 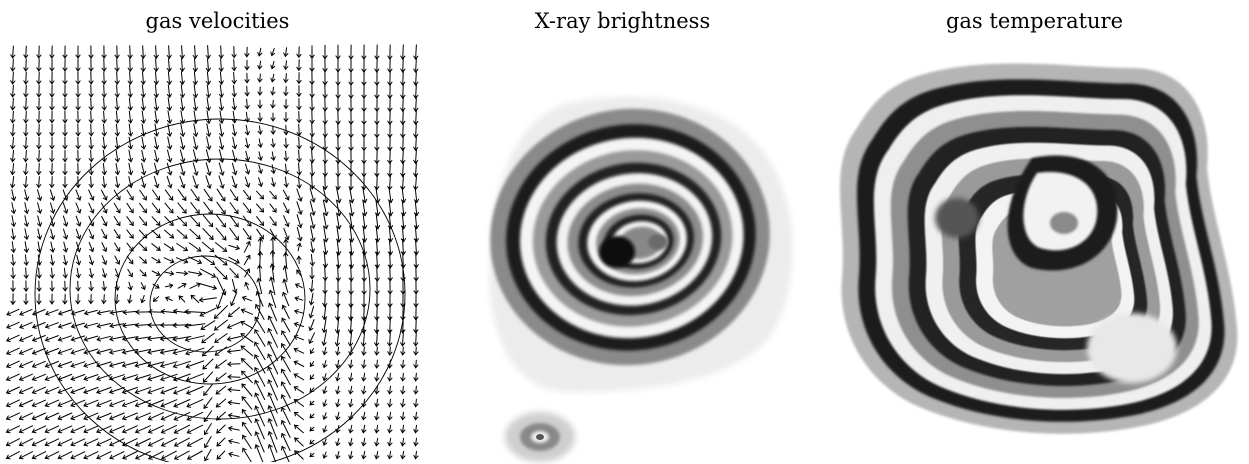 What do you see at coordinates (217, 21) in the screenshot?
I see `panel-title-gas-velocities: gas velocities` at bounding box center [217, 21].